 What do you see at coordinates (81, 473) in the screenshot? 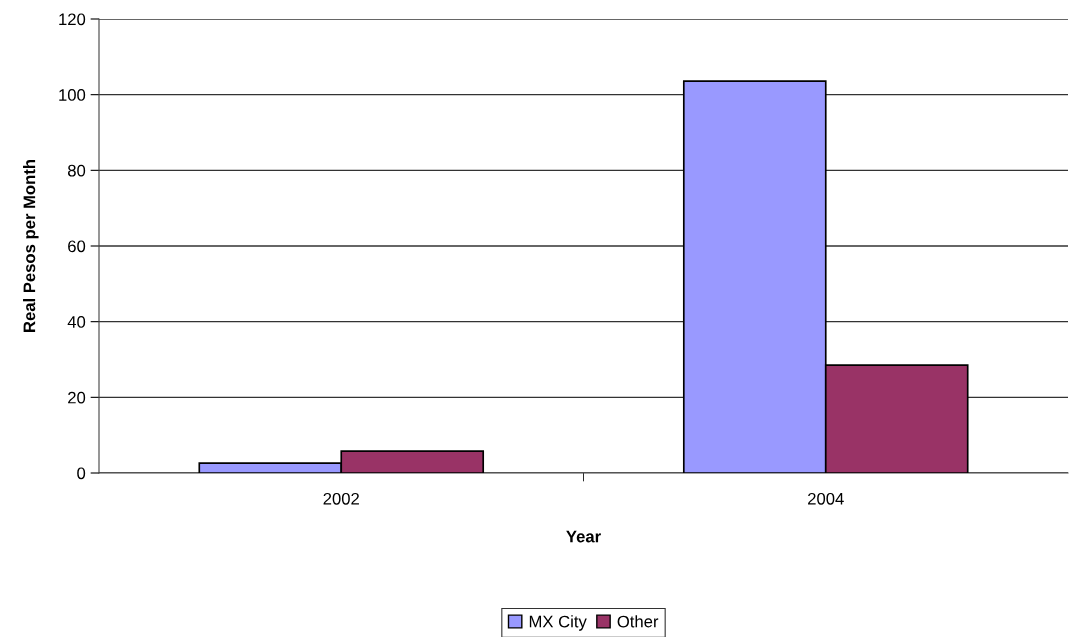
I see `y-tick-label: 0` at bounding box center [81, 473].